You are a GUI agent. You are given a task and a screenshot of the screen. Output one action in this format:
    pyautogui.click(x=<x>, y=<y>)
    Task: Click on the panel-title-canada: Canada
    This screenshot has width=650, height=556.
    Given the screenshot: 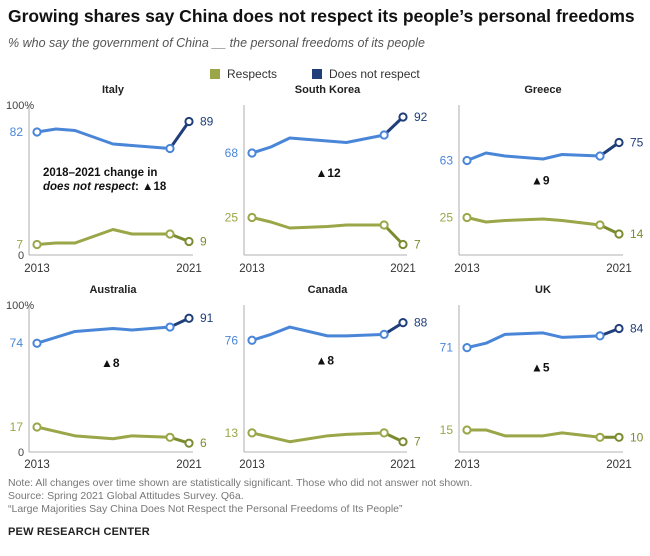 What is the action you would take?
    pyautogui.click(x=328, y=290)
    